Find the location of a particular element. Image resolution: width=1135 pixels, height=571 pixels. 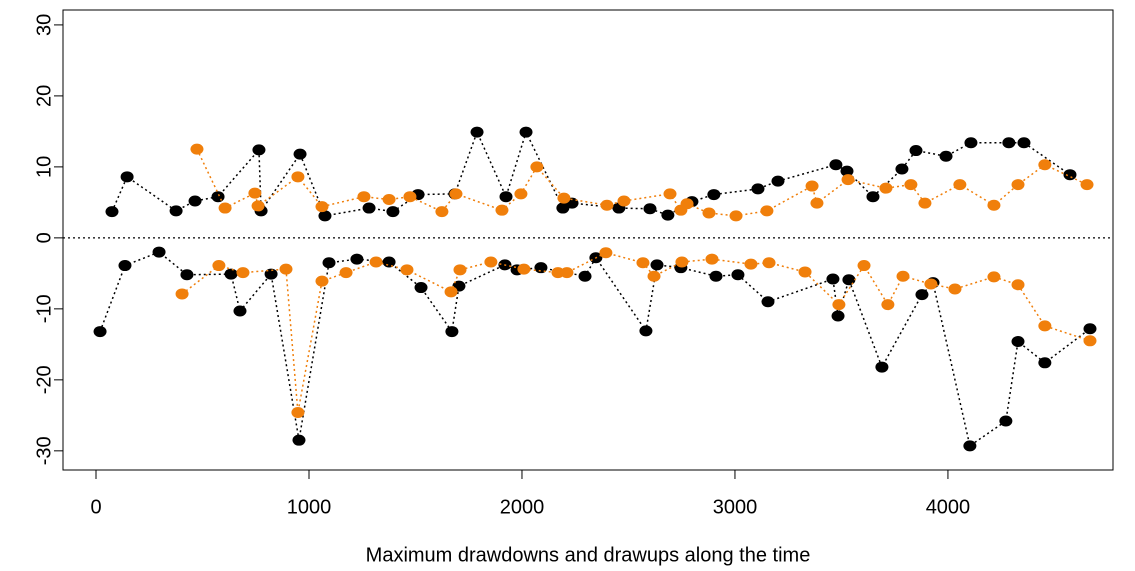

y-tick-label: -10 is located at coordinates (44, 308).